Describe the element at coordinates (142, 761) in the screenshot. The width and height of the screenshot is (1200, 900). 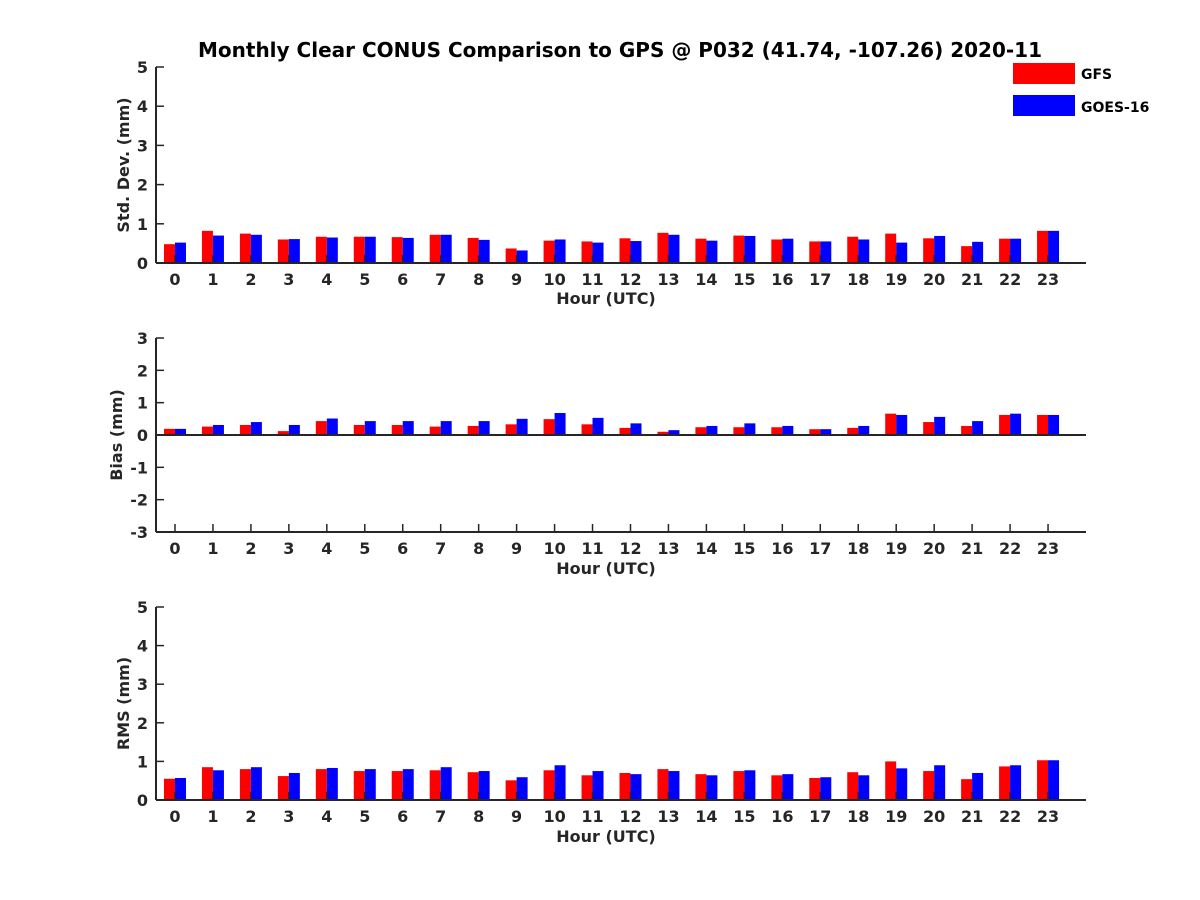
I see `y-tick-label: 1` at that location.